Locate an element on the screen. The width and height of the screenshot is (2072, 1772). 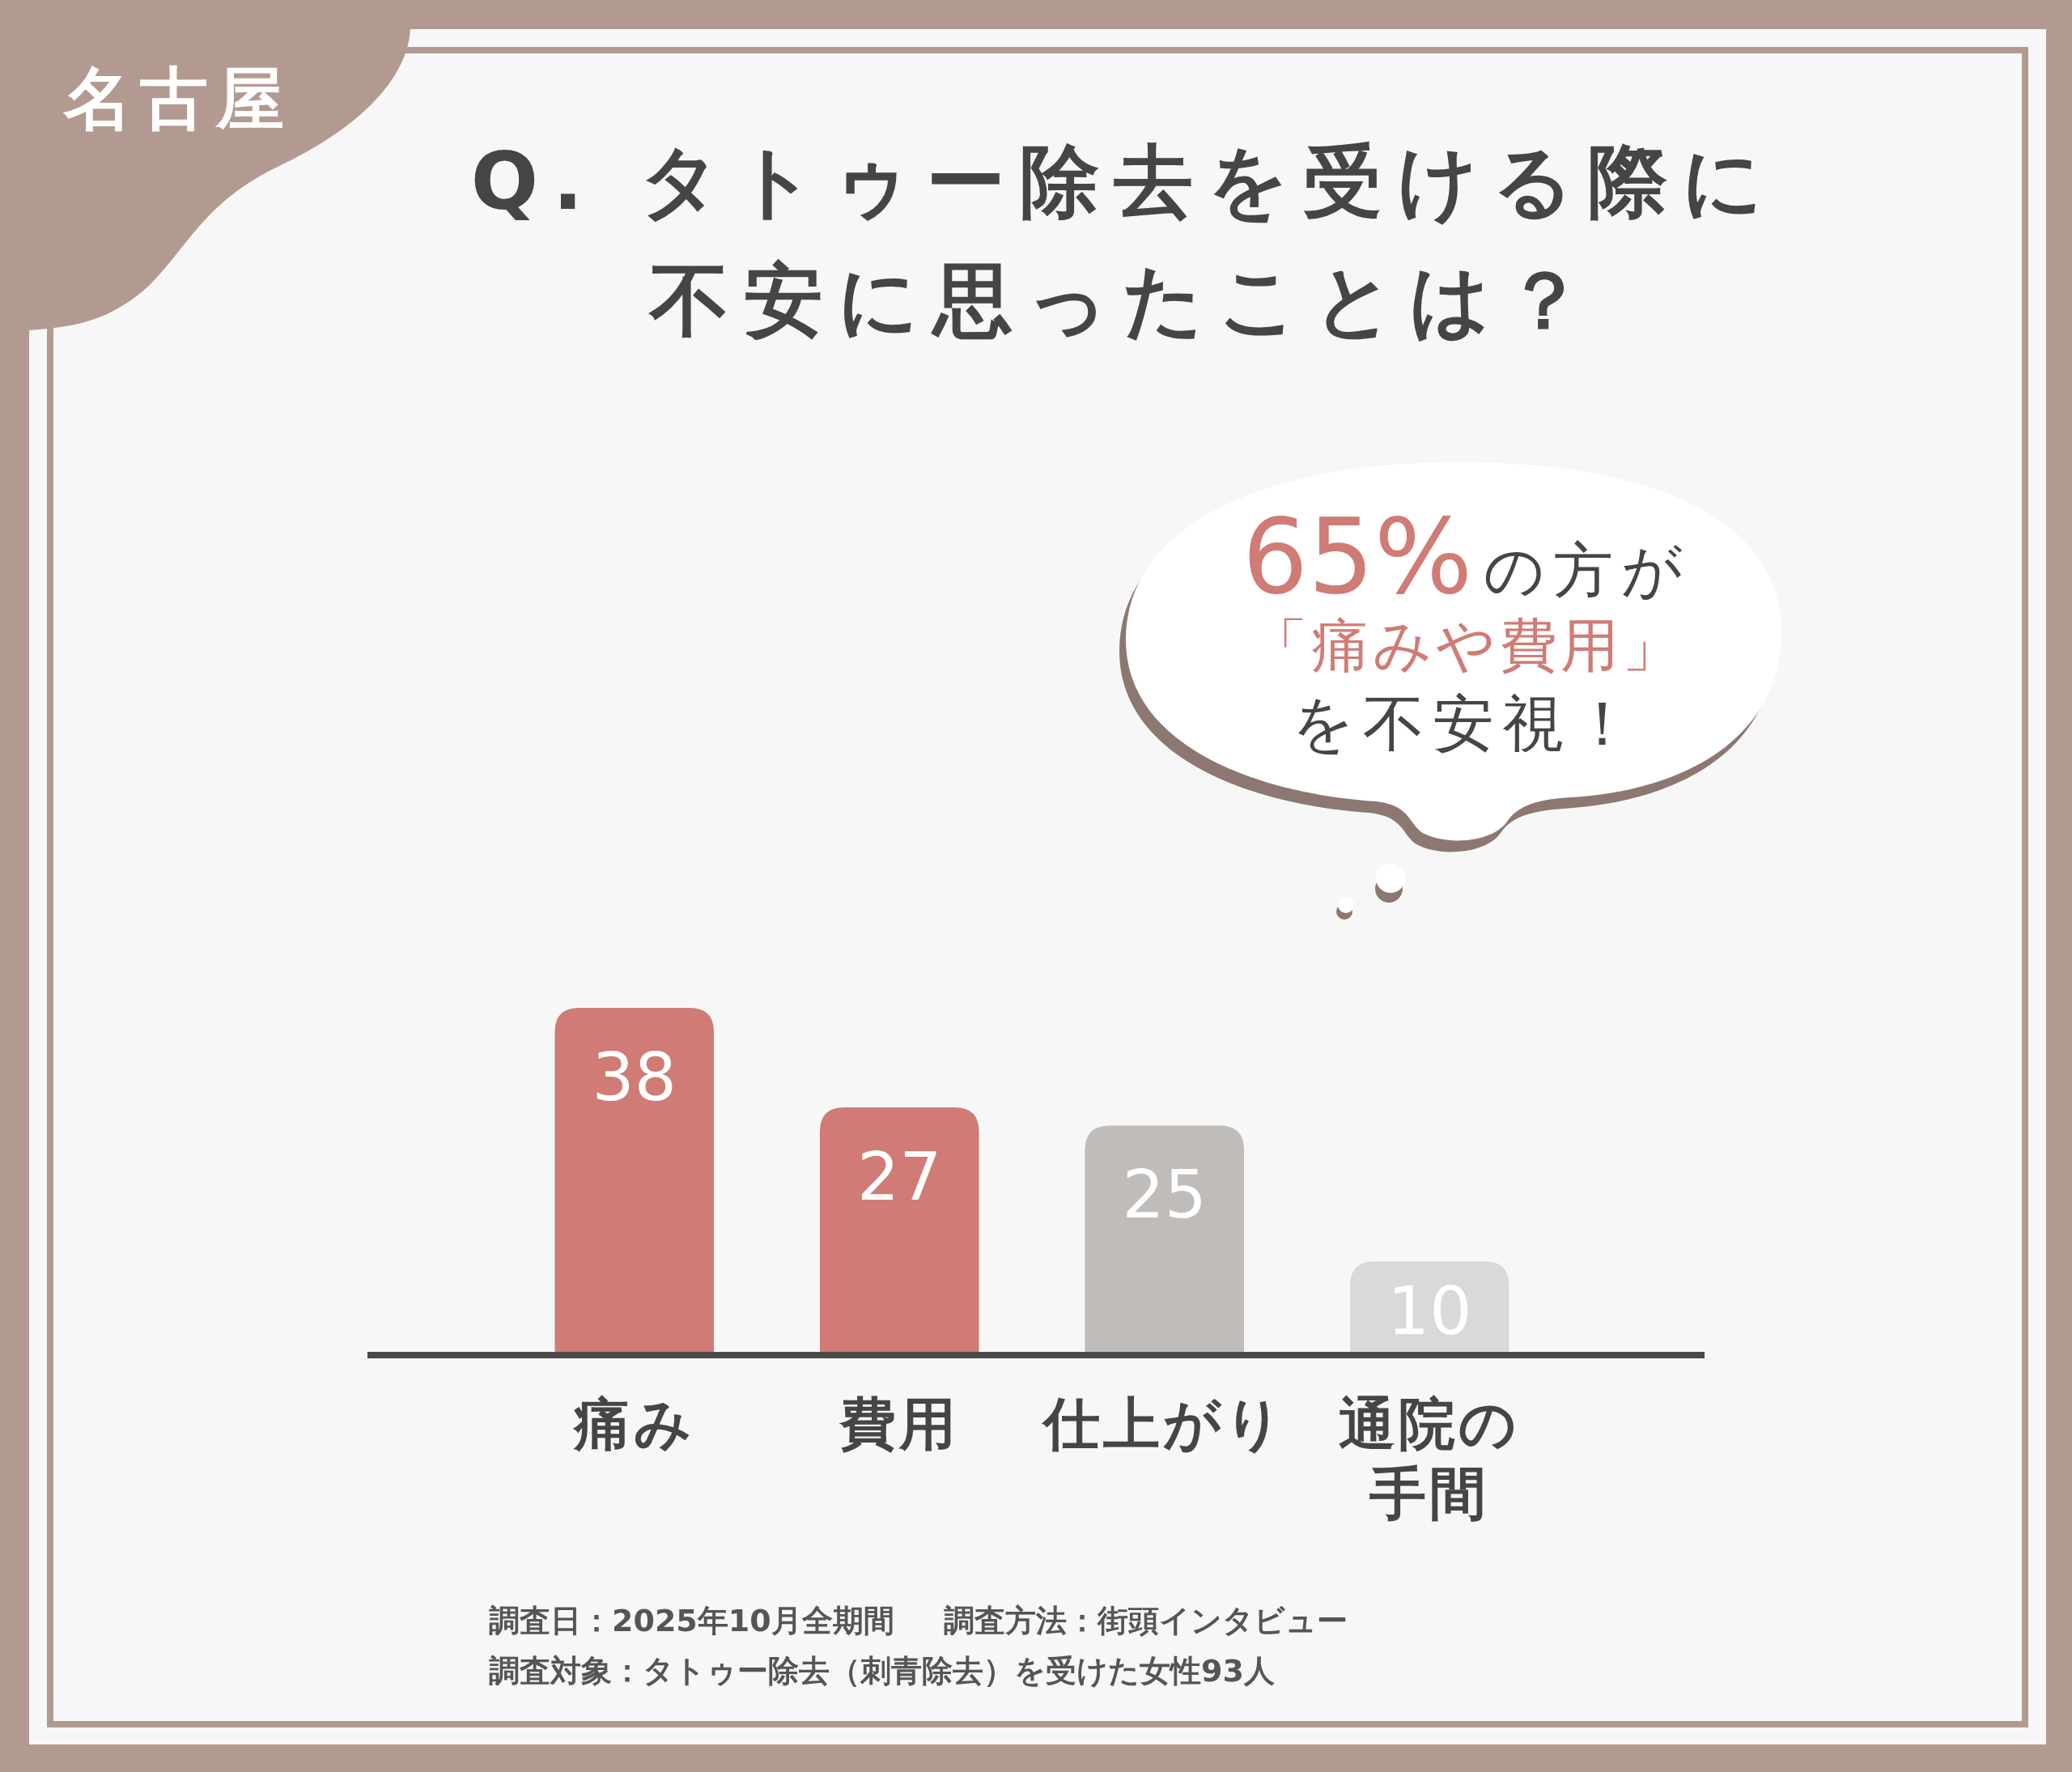
x-tick-label: 費用 is located at coordinates (900, 1425).